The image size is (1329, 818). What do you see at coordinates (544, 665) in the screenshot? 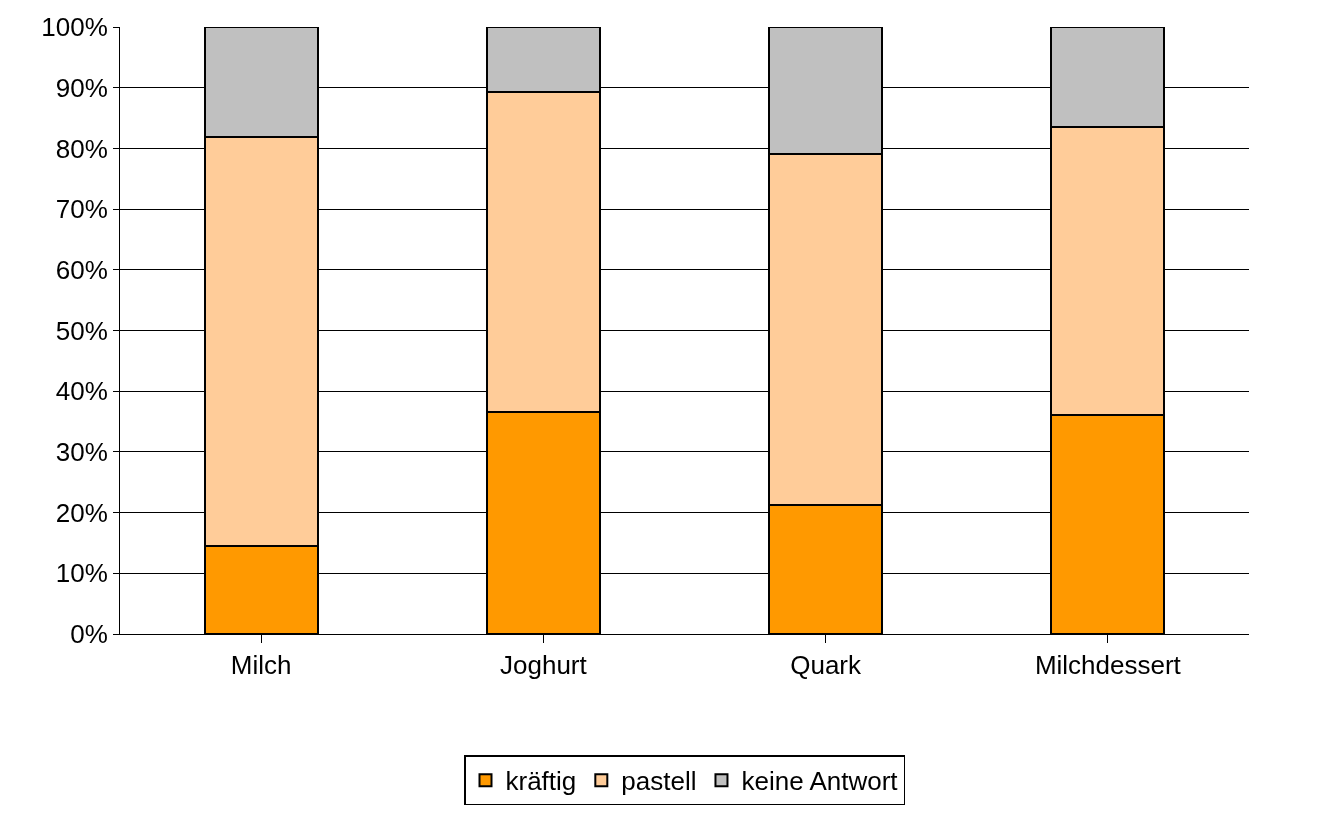
I see `x-tick-label: Joghurt` at bounding box center [544, 665].